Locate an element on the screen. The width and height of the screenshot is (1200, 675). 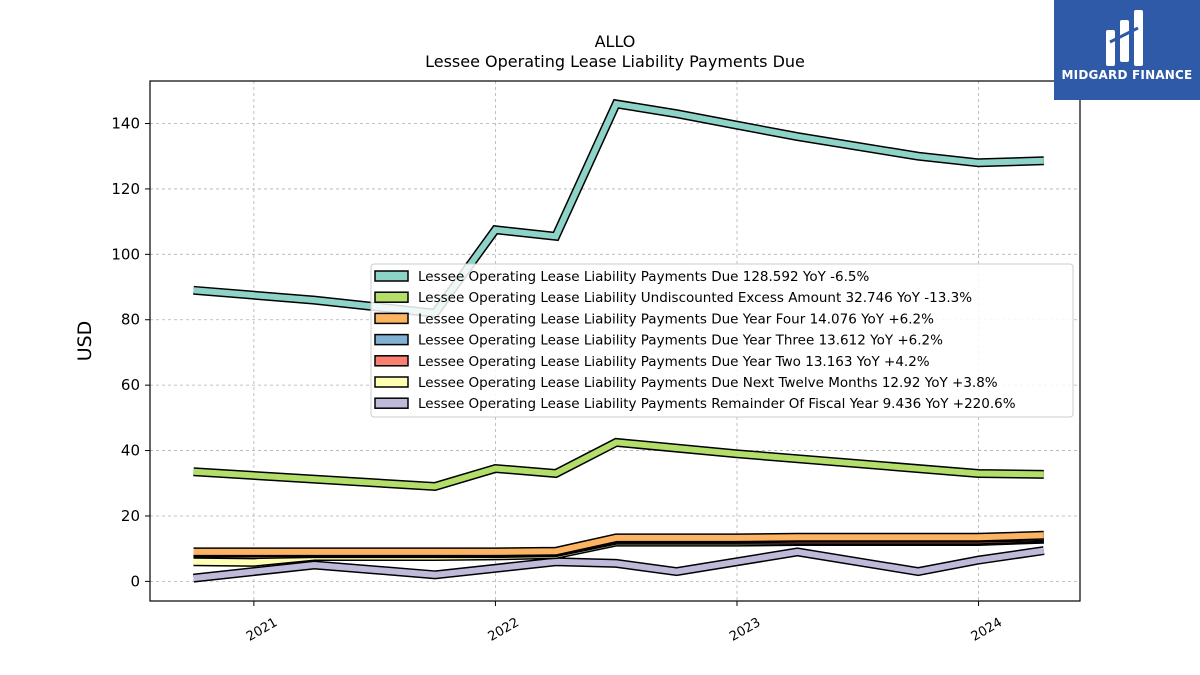
y-tick-label: 120 is located at coordinates (125, 189).